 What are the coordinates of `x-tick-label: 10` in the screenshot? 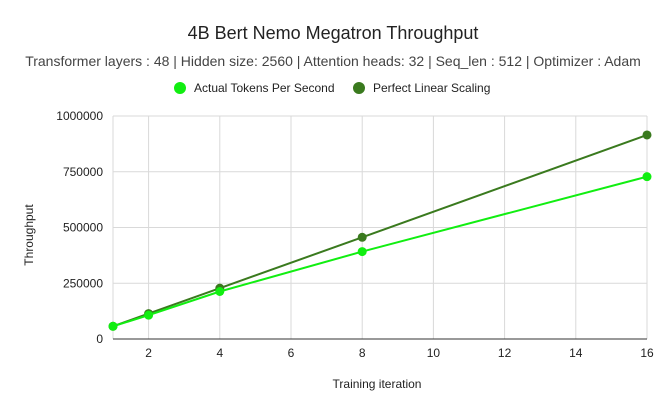 It's located at (434, 353).